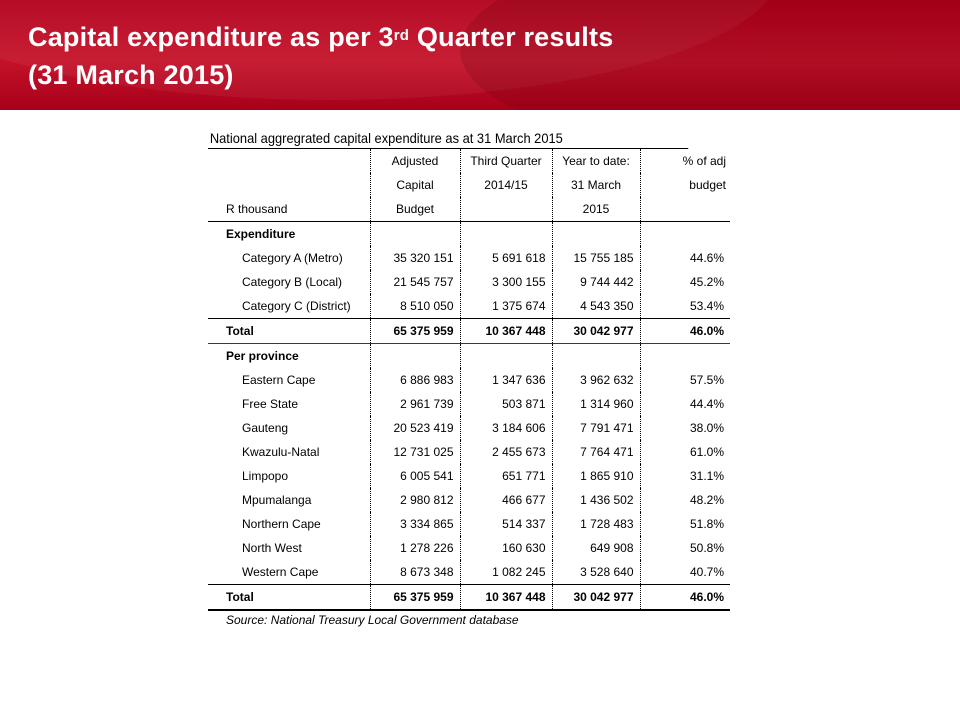 Image resolution: width=960 pixels, height=720 pixels. I want to click on cell-budget: 2 980 812, so click(414, 500).